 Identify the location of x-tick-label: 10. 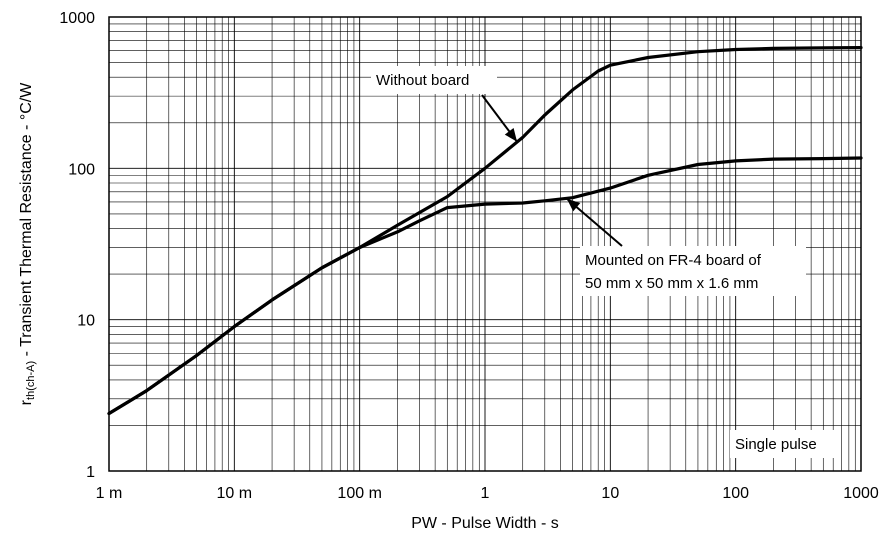
(610, 493).